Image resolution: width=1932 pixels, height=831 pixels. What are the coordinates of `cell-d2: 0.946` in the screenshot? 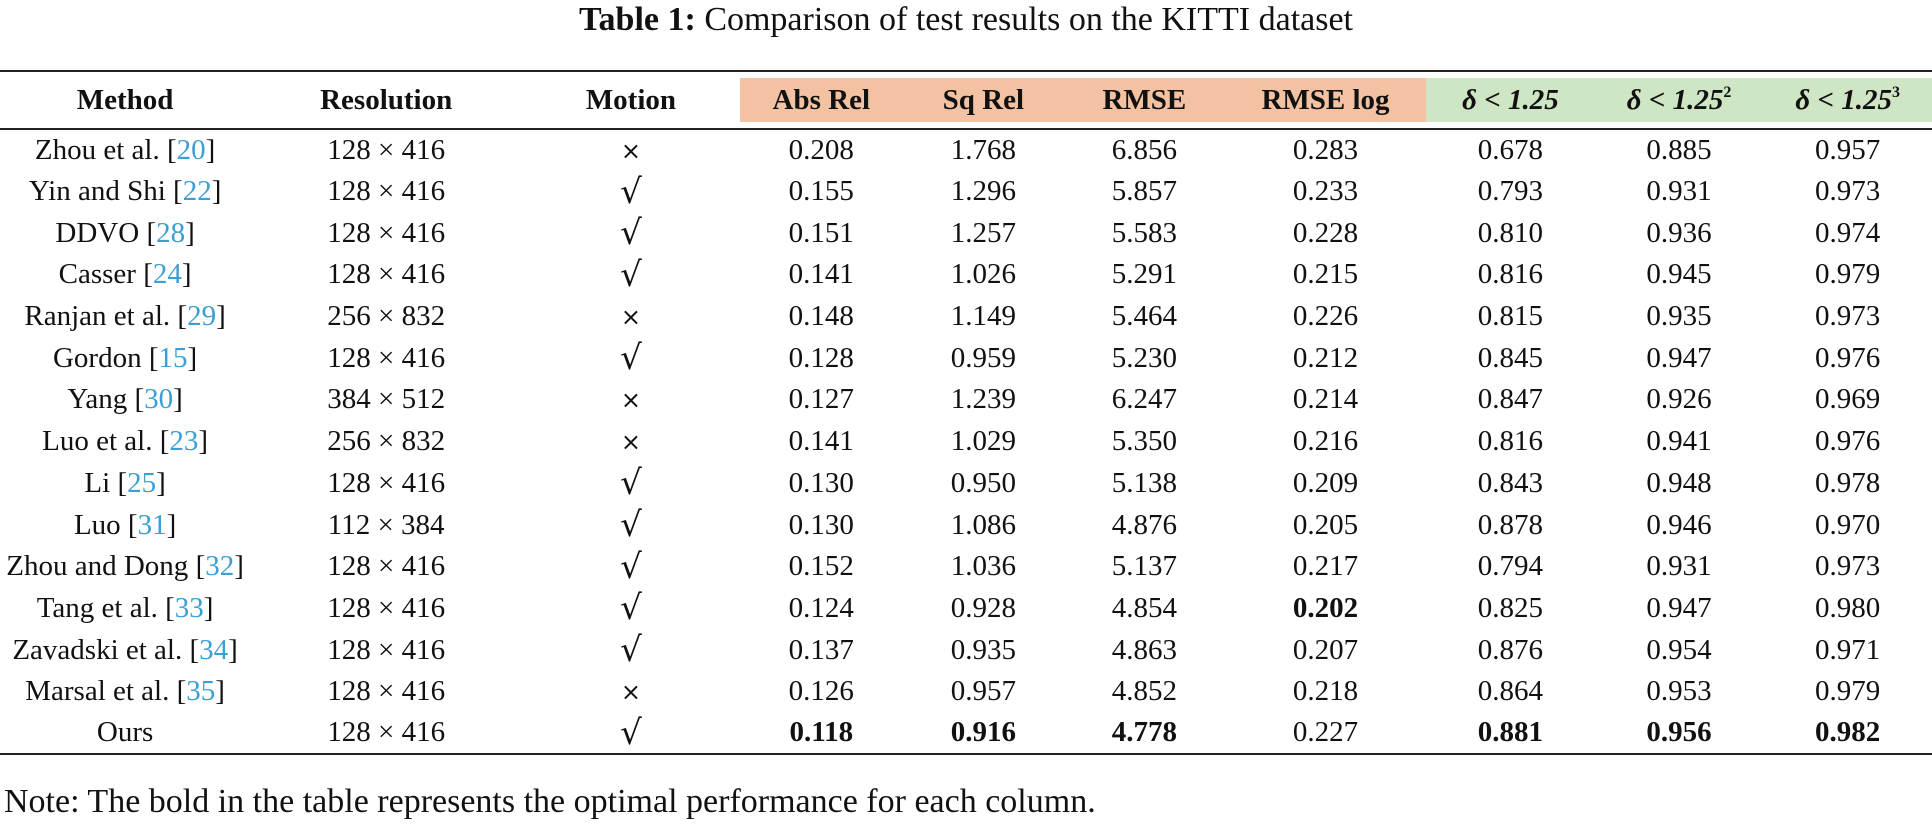 It's located at (1679, 524).